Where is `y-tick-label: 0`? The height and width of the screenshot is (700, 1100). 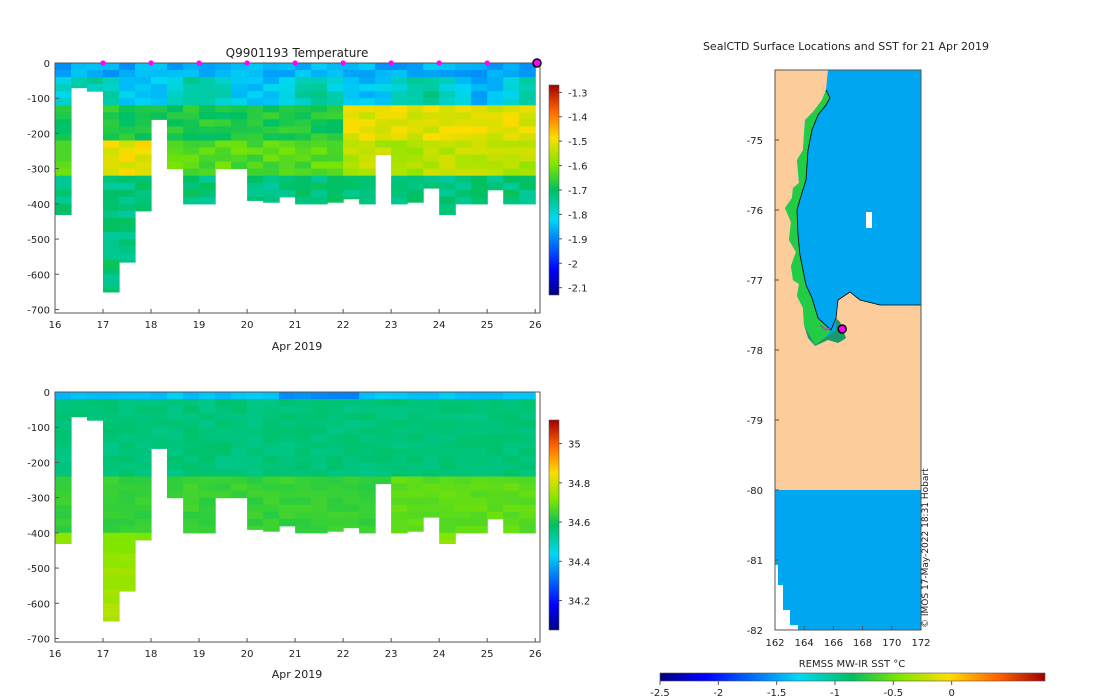
y-tick-label: 0 is located at coordinates (47, 393).